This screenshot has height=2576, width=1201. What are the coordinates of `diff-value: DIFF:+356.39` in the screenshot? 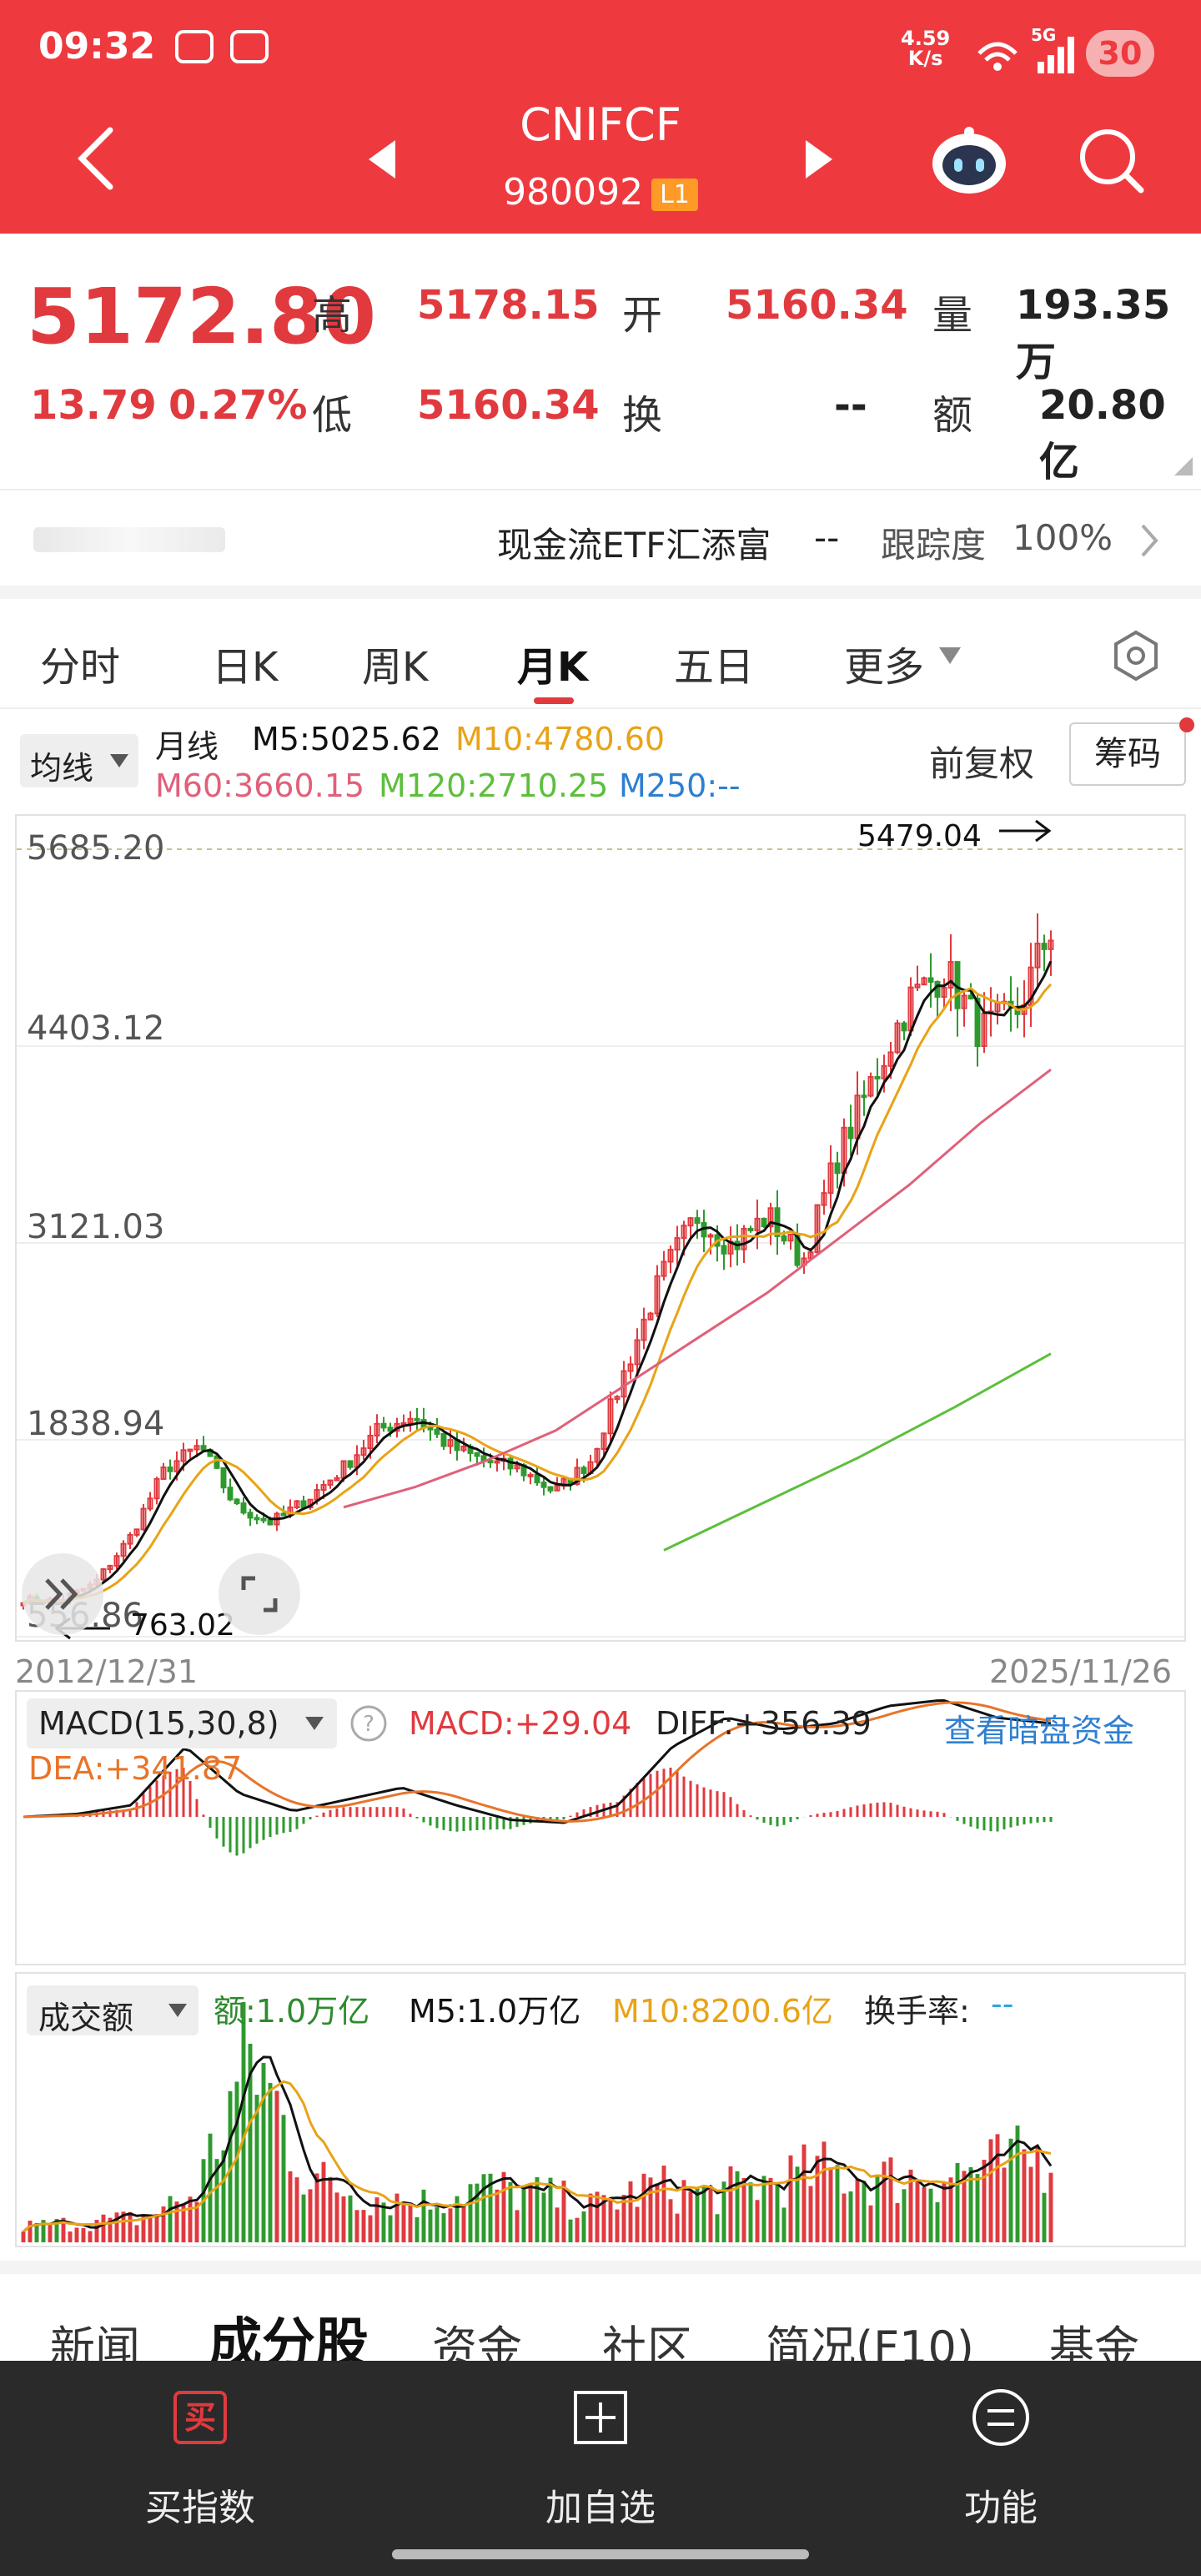 It's located at (764, 1723).